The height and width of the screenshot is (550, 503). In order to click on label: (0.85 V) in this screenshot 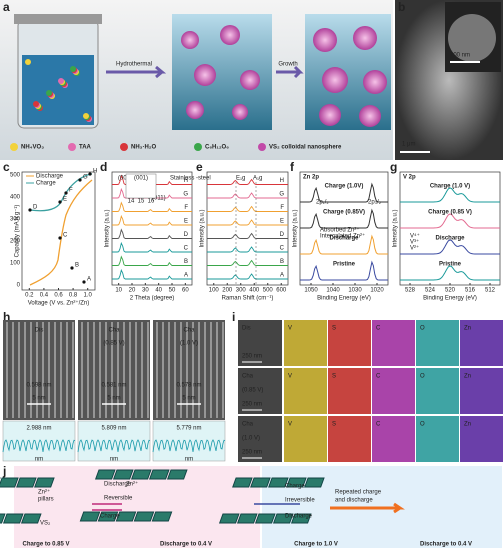, I will do `click(252, 391)`.